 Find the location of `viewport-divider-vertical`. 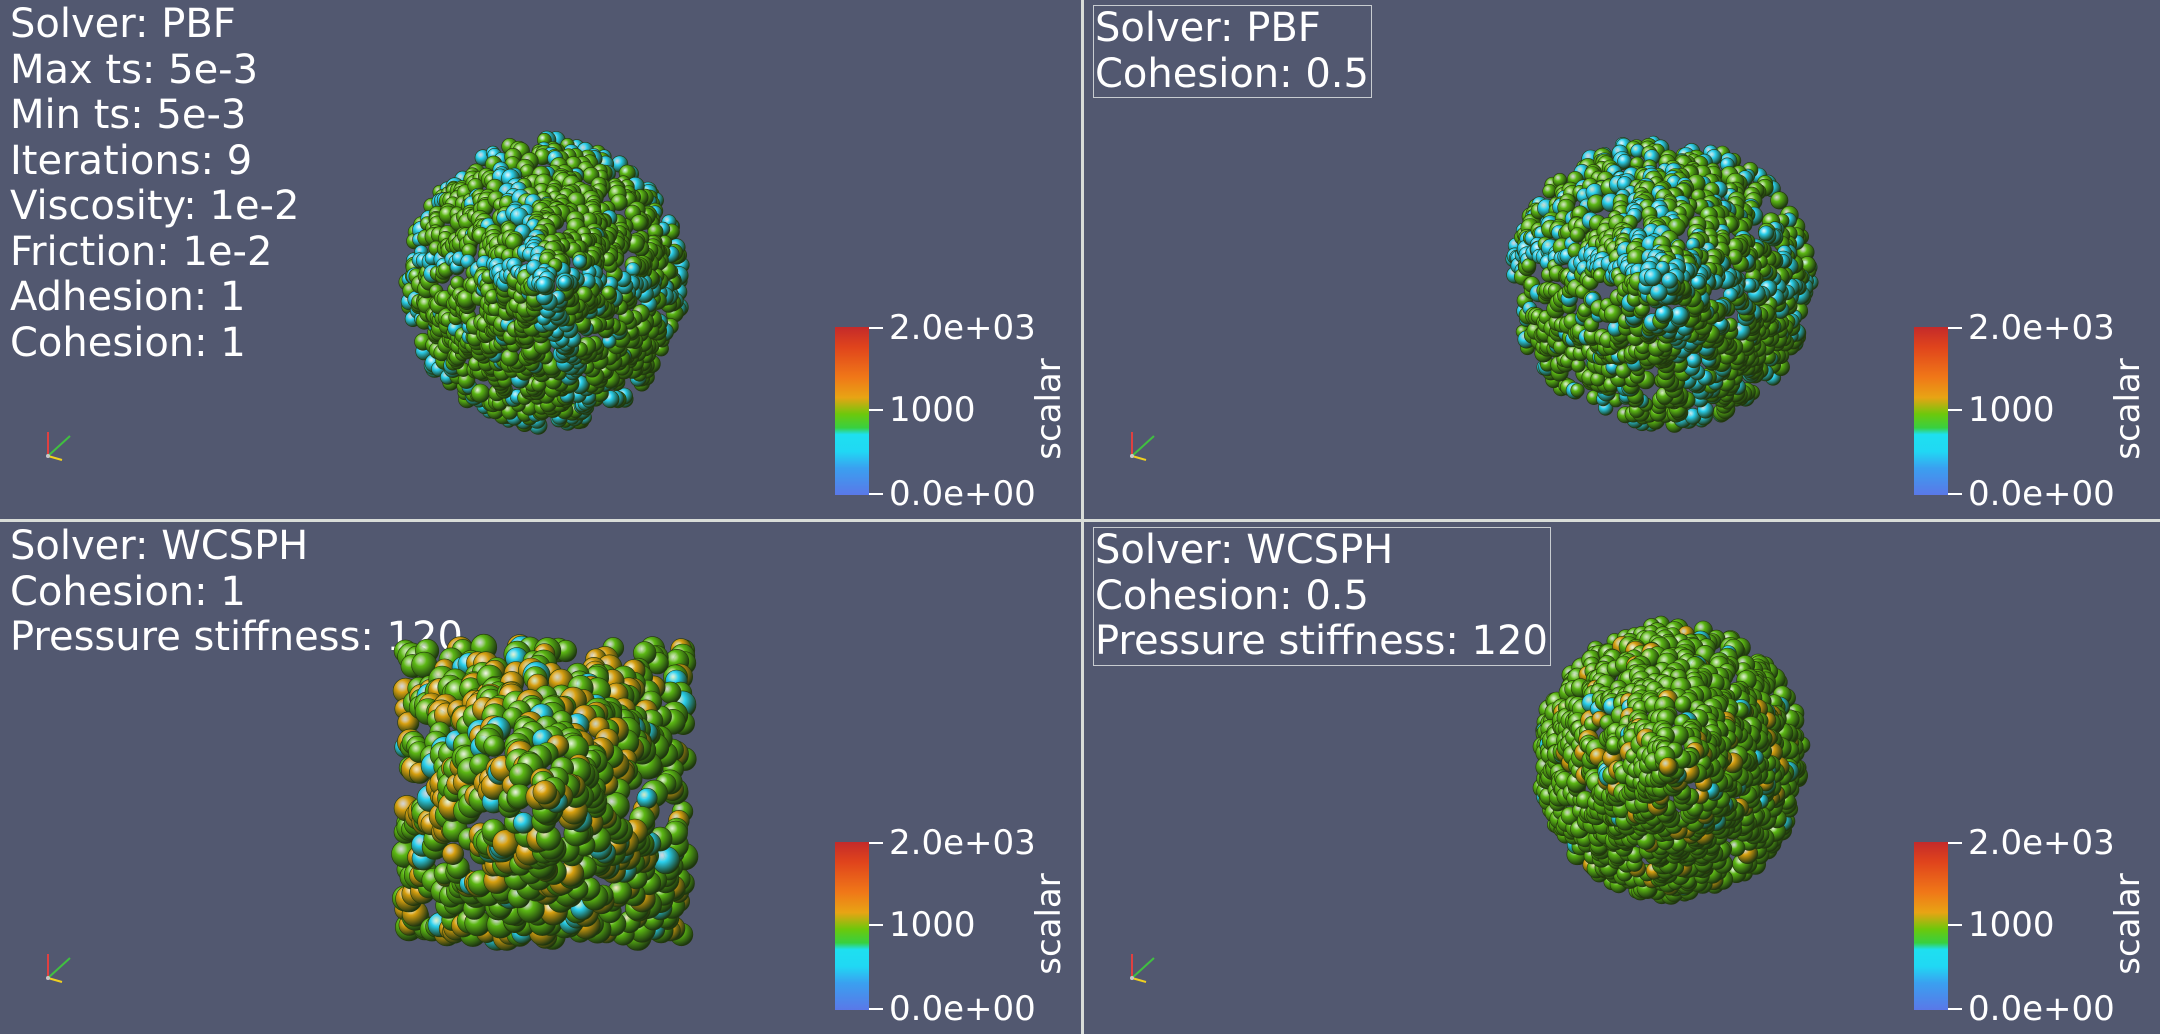

viewport-divider-vertical is located at coordinates (1082, 517).